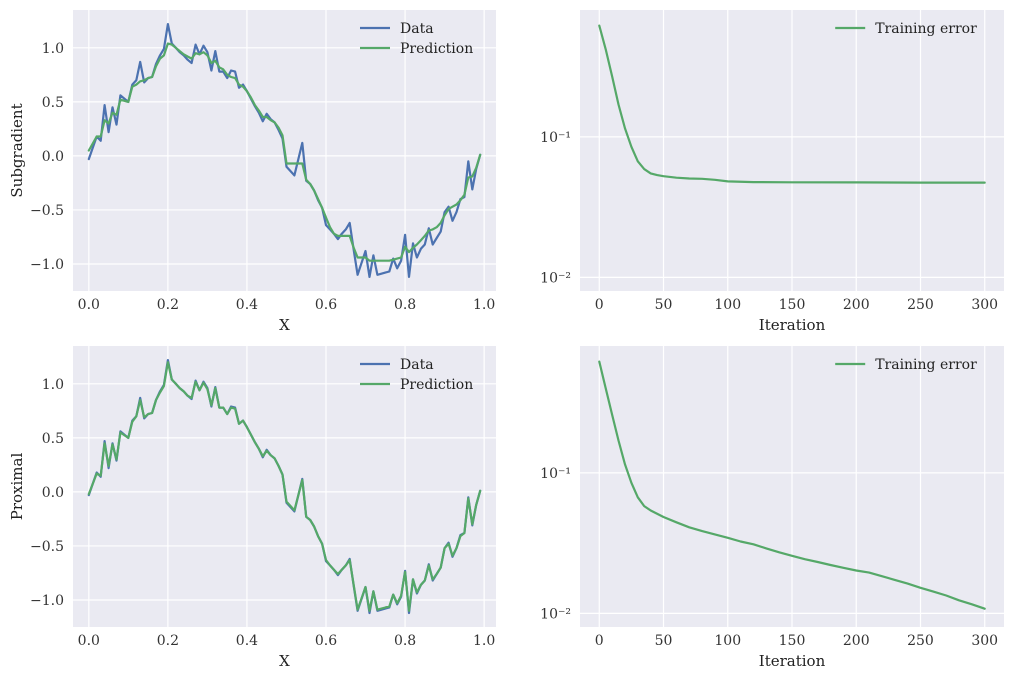 This screenshot has width=1012, height=679. What do you see at coordinates (17, 150) in the screenshot?
I see `y-axis-label: Subgradient` at bounding box center [17, 150].